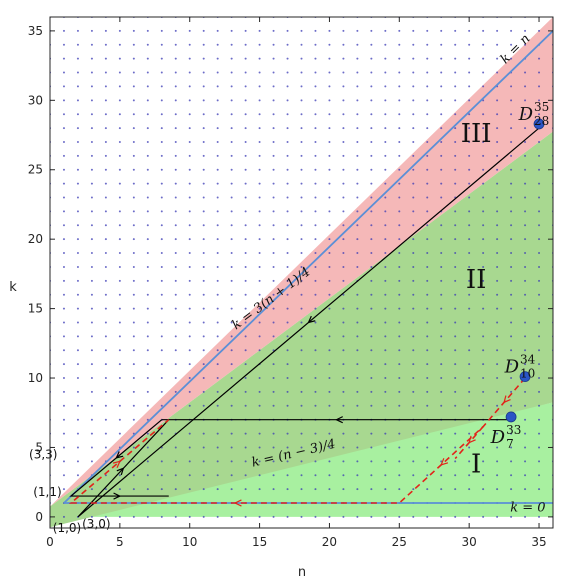  I want to click on path-0-arrow, so click(120, 471).